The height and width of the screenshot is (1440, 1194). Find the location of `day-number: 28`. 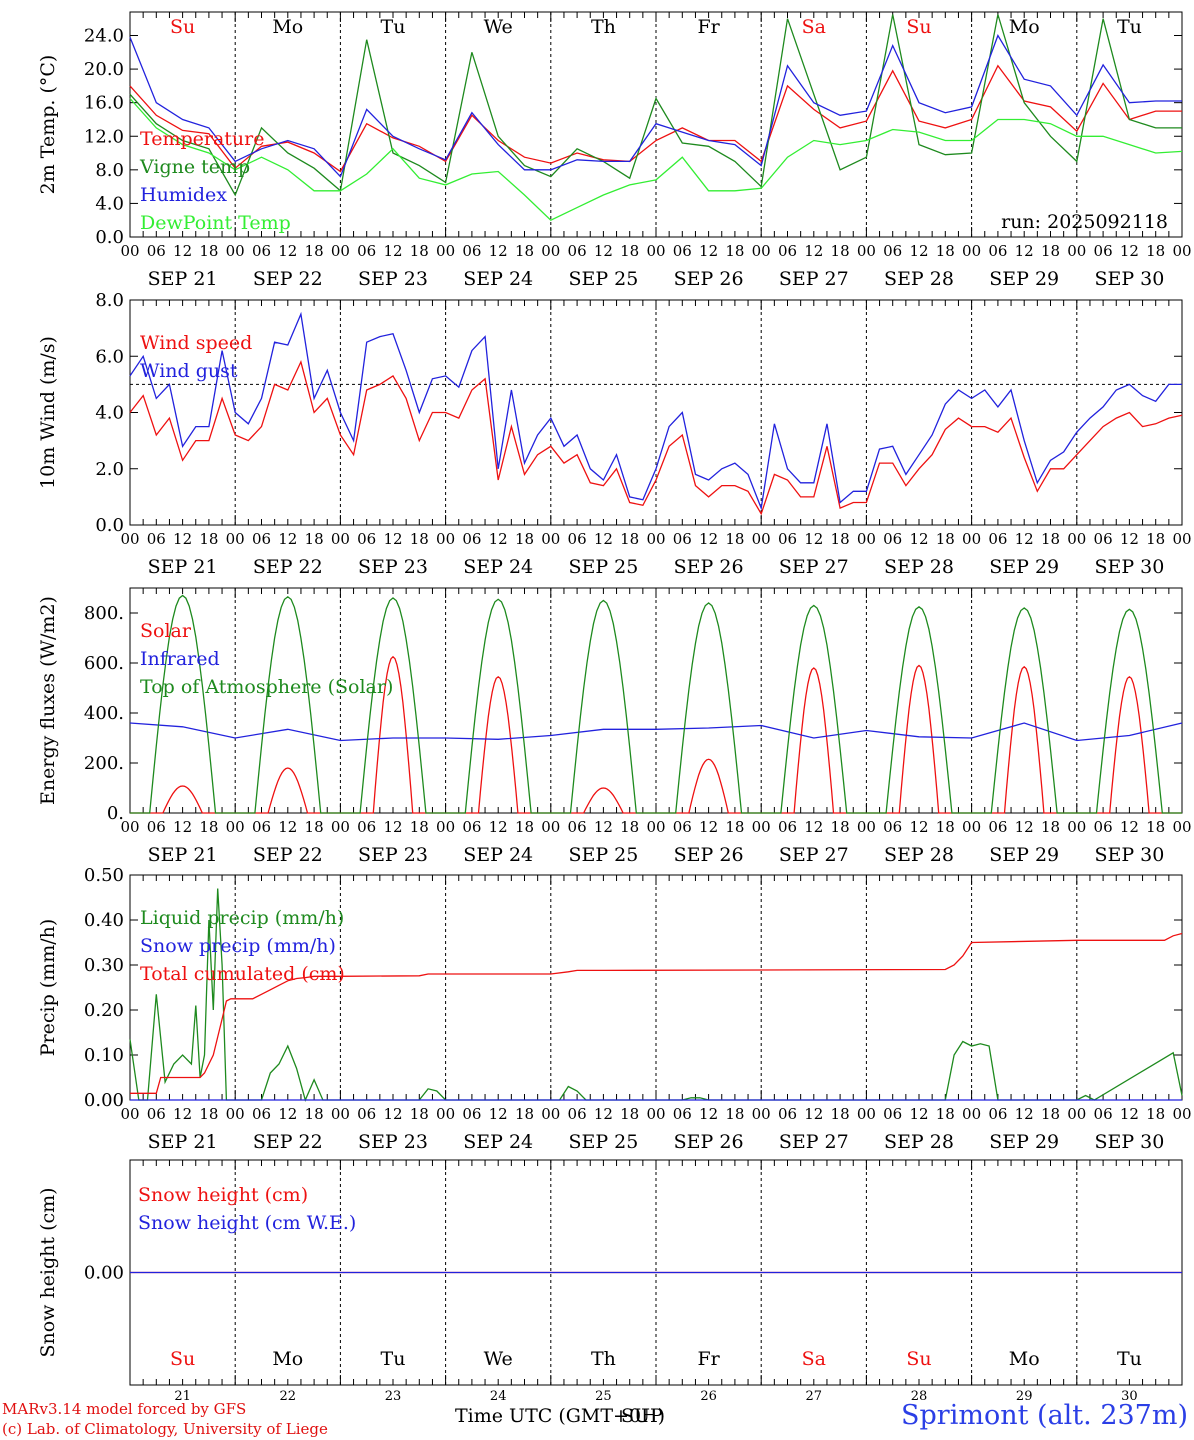

day-number: 28 is located at coordinates (919, 1396).